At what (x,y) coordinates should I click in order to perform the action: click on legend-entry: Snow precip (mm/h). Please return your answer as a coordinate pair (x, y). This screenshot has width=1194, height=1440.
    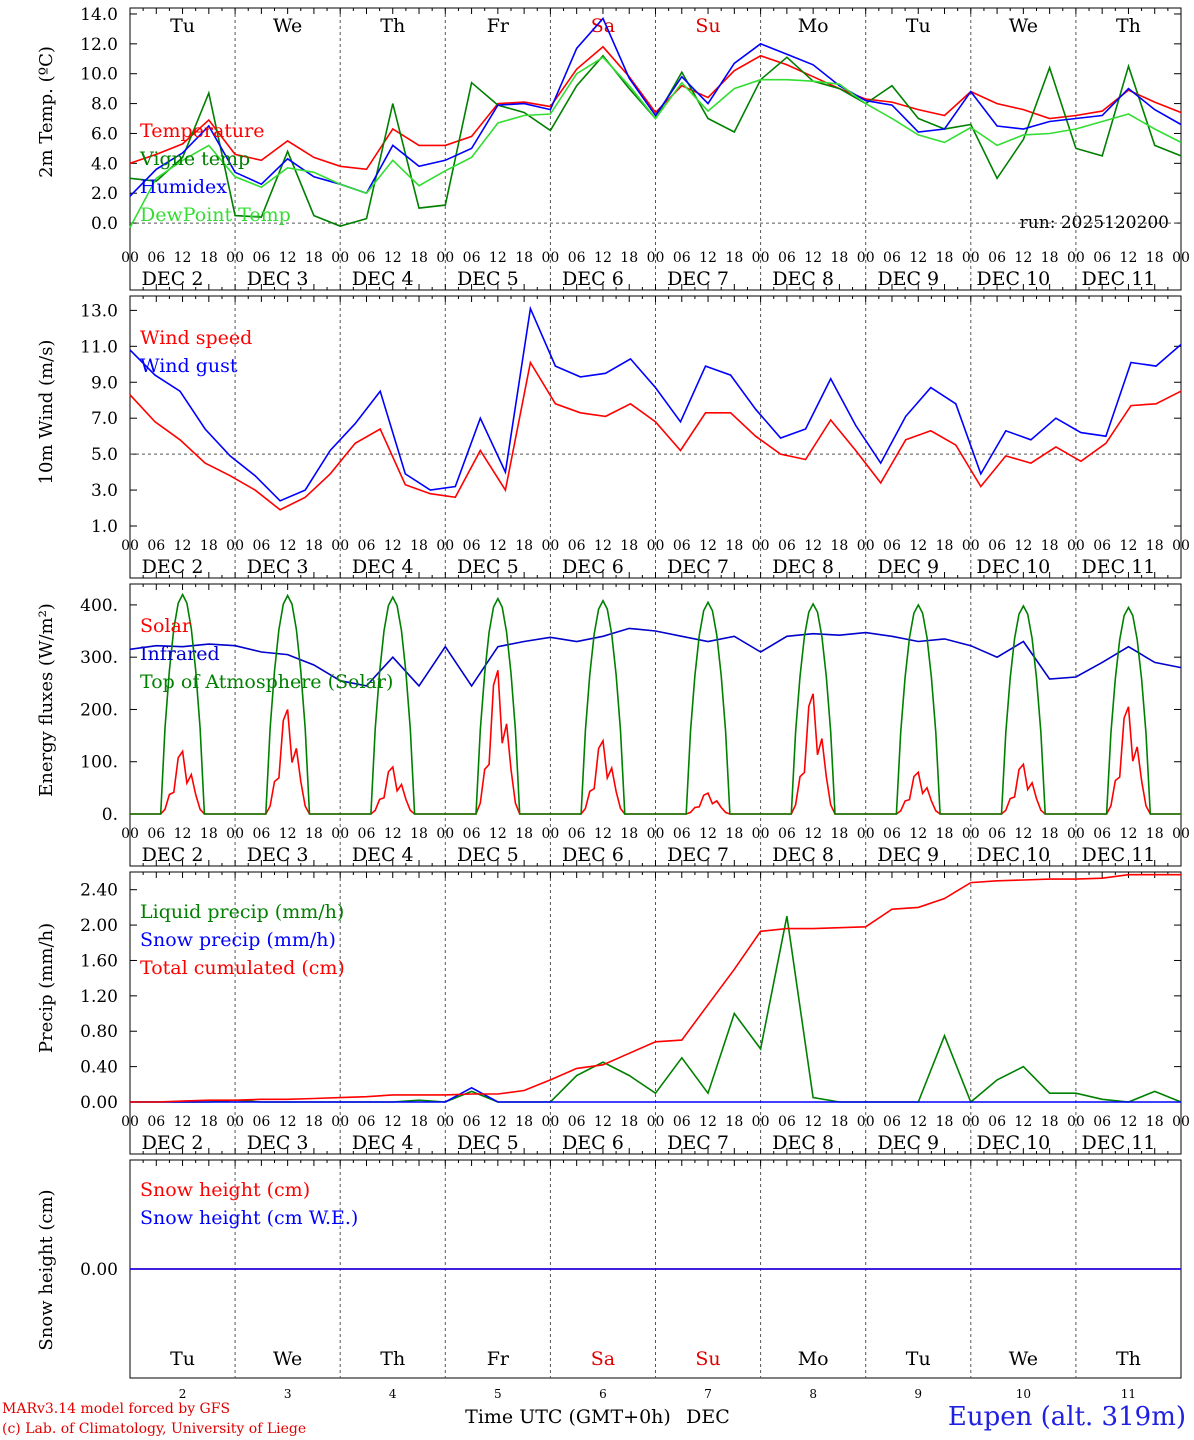
    Looking at the image, I should click on (238, 940).